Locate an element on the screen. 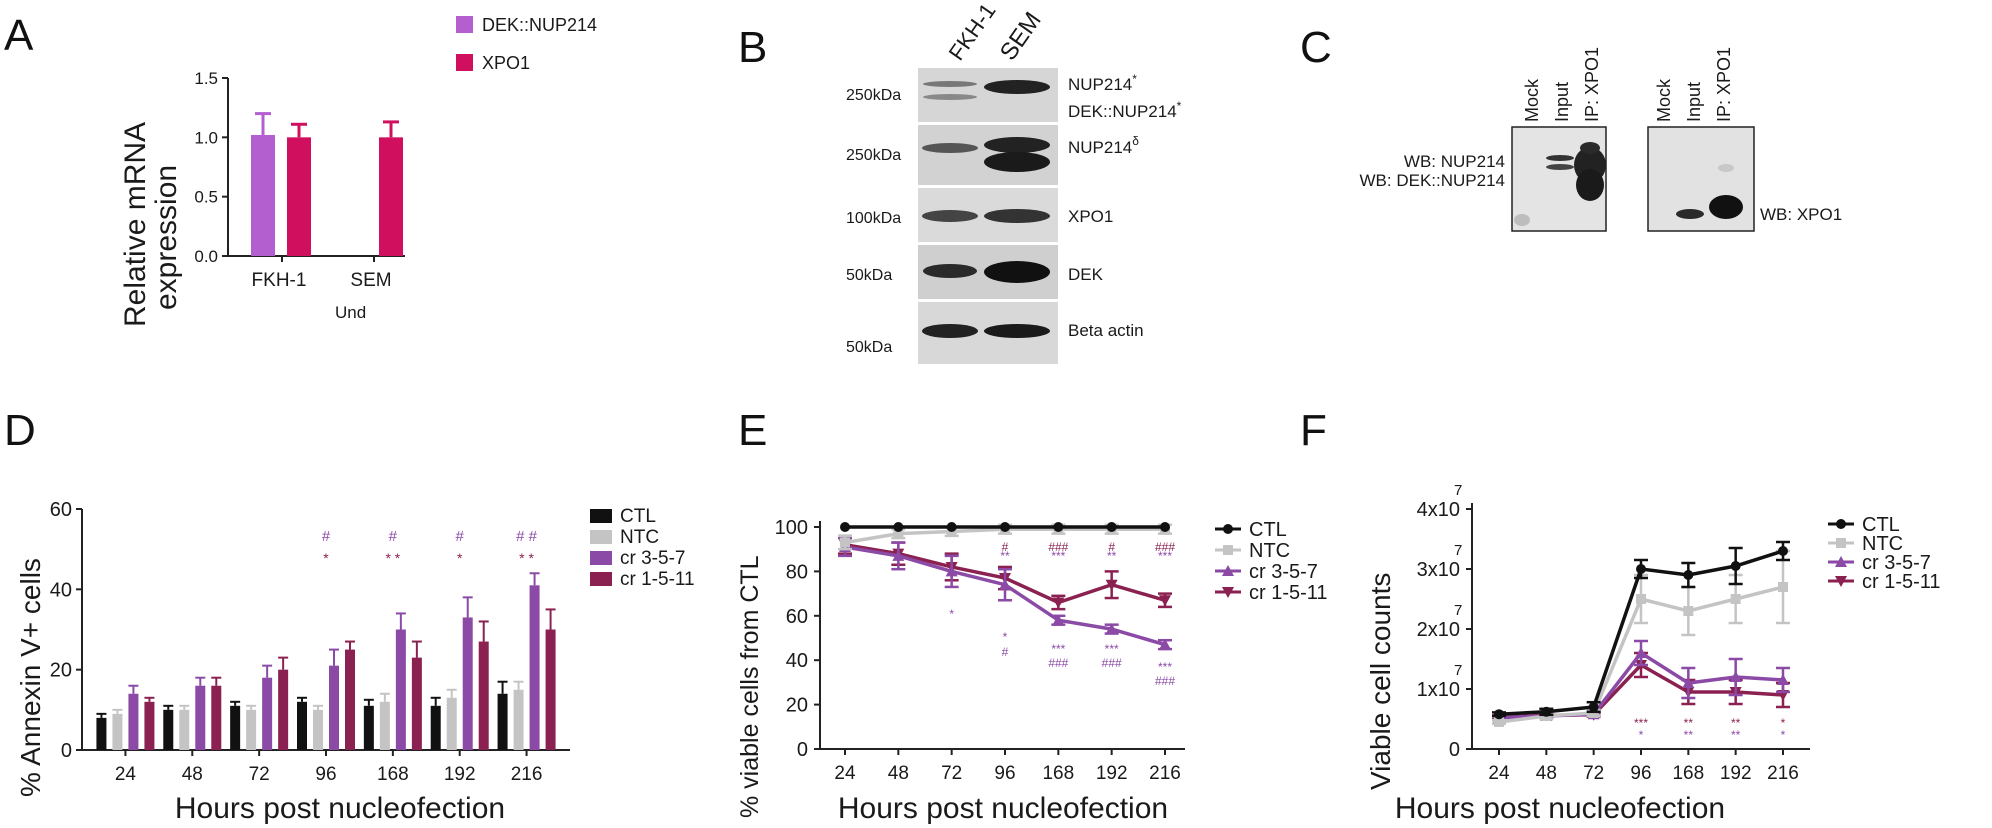 The width and height of the screenshot is (1992, 828). chart-f-significance-line-1: * is located at coordinates (1783, 723).